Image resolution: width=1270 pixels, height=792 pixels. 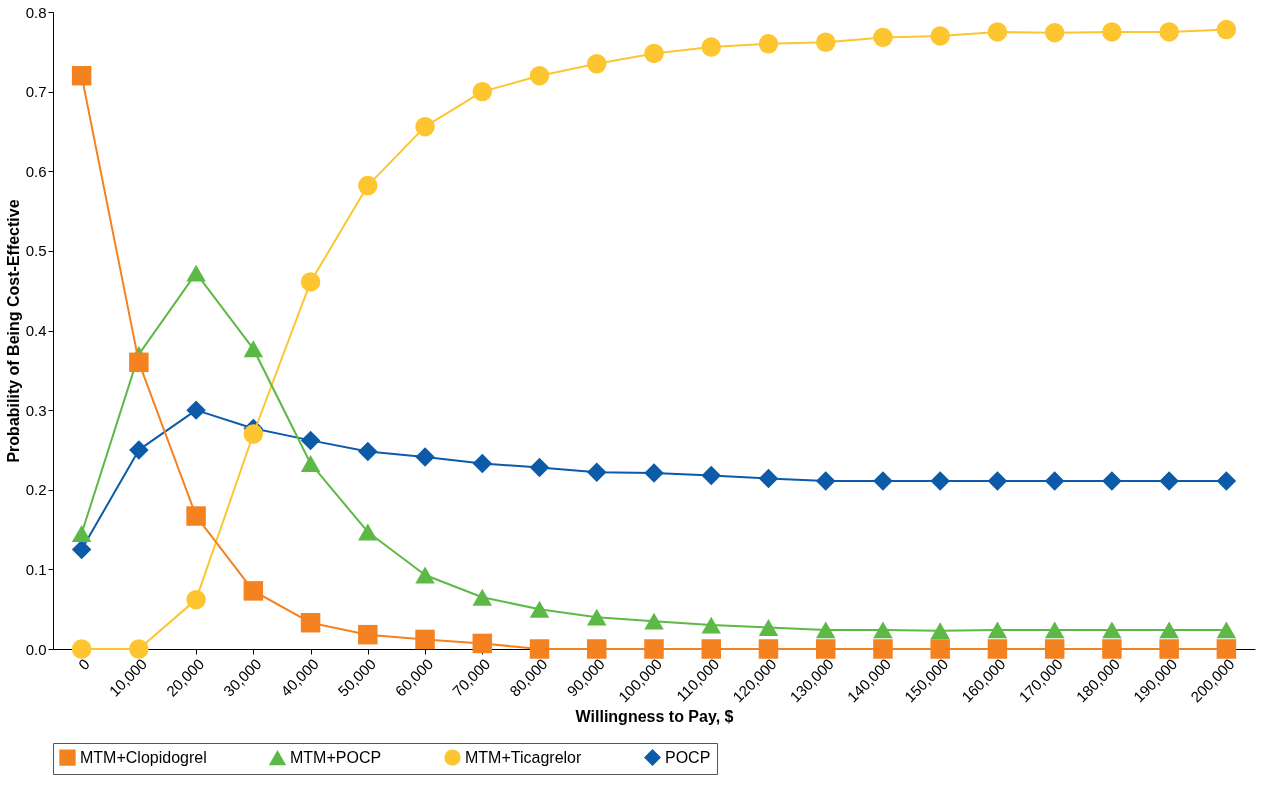 What do you see at coordinates (13, 331) in the screenshot?
I see `y-axis-title: Probability of Being Cost-Effective` at bounding box center [13, 331].